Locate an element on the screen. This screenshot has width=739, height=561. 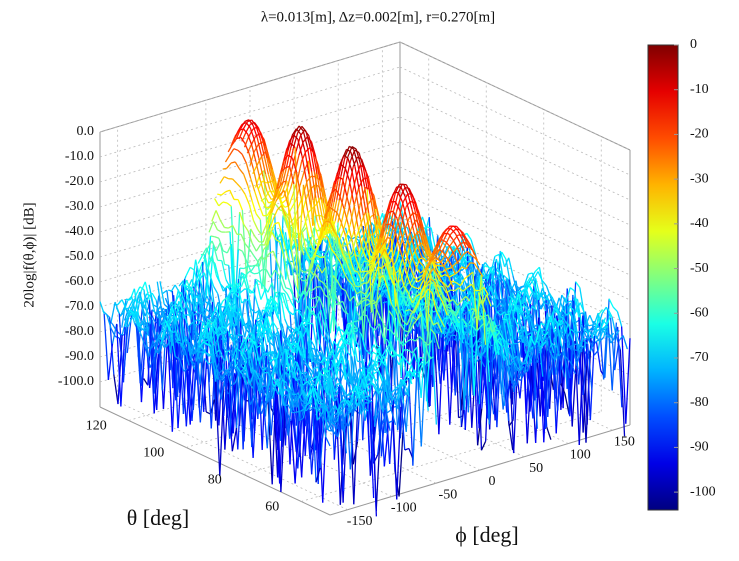
colorbar-tick-label: -80 is located at coordinates (699, 402).